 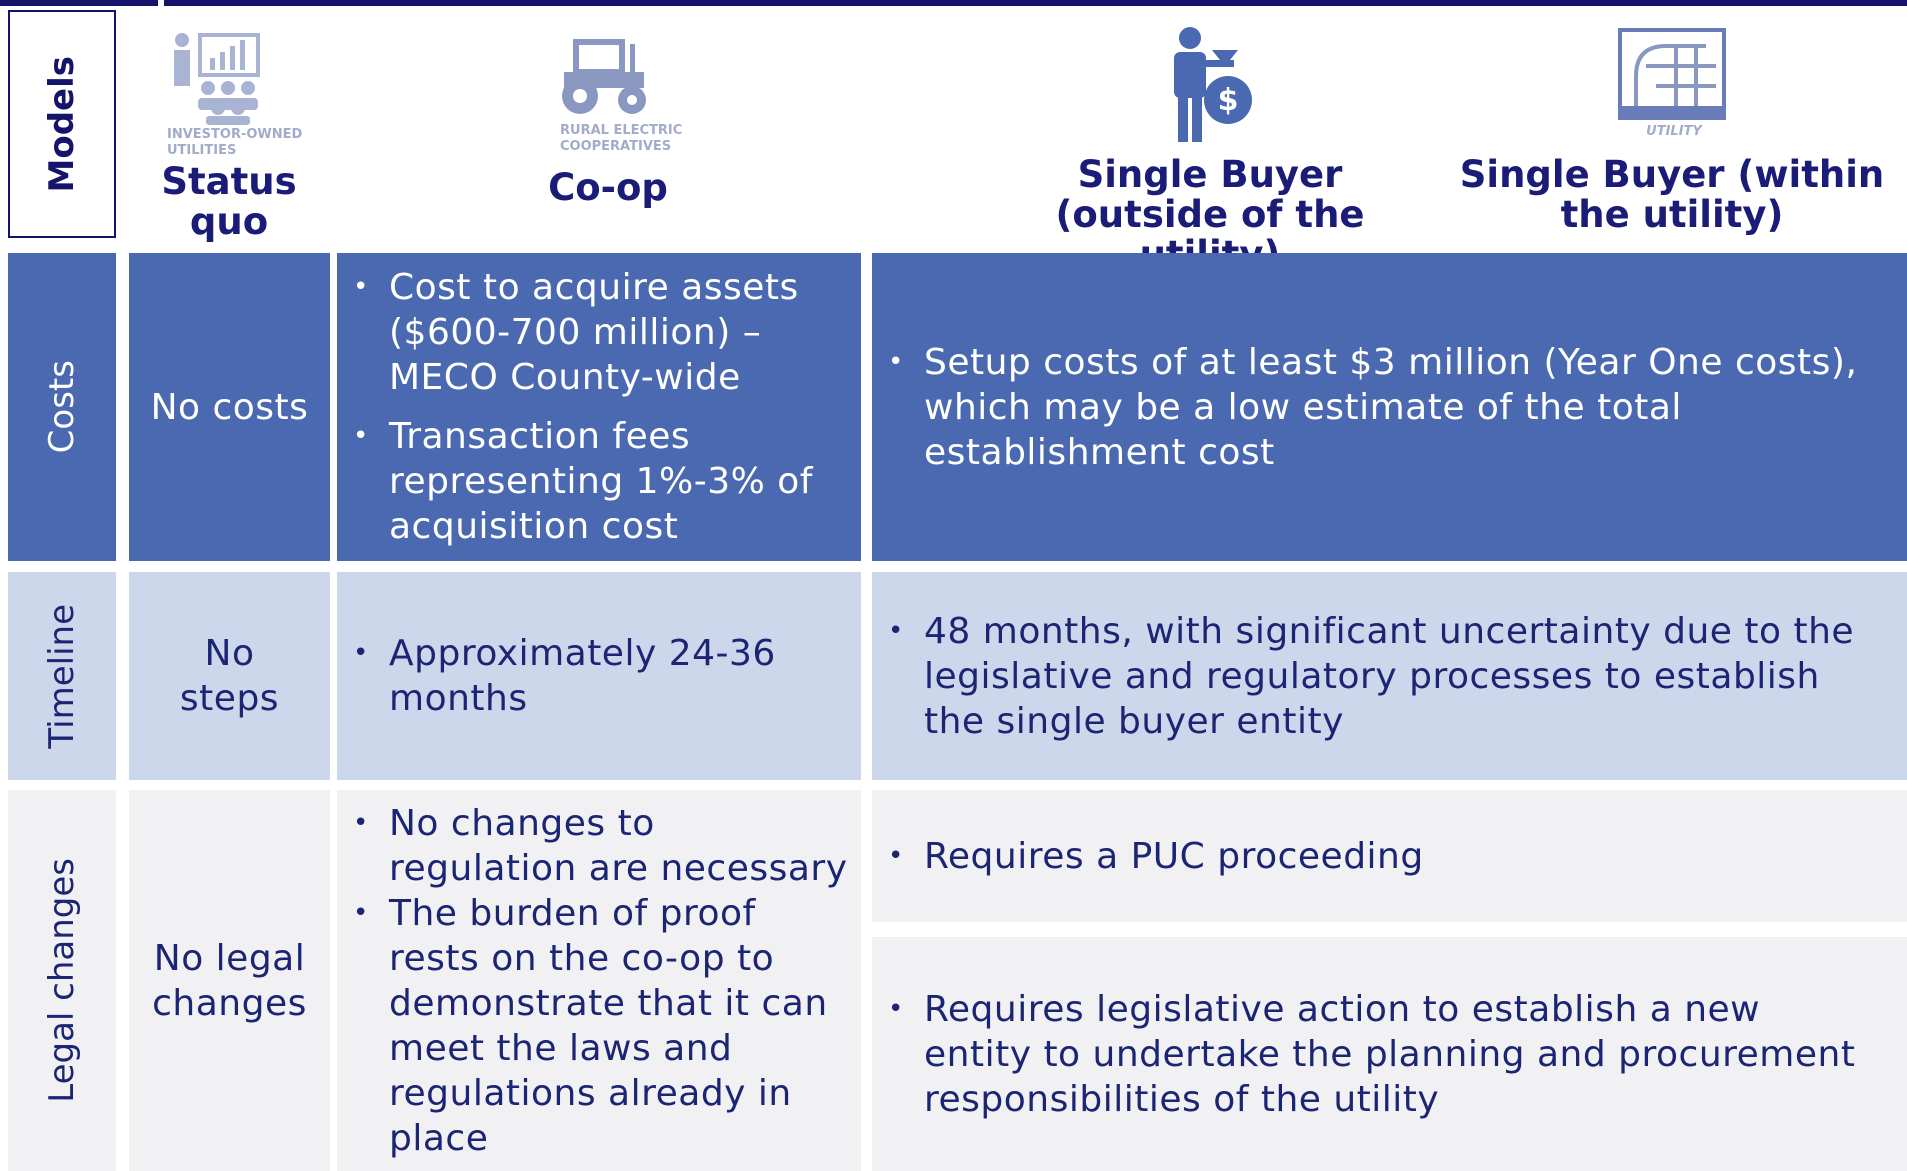 I want to click on status-quo-cell: No steps, so click(x=229, y=676).